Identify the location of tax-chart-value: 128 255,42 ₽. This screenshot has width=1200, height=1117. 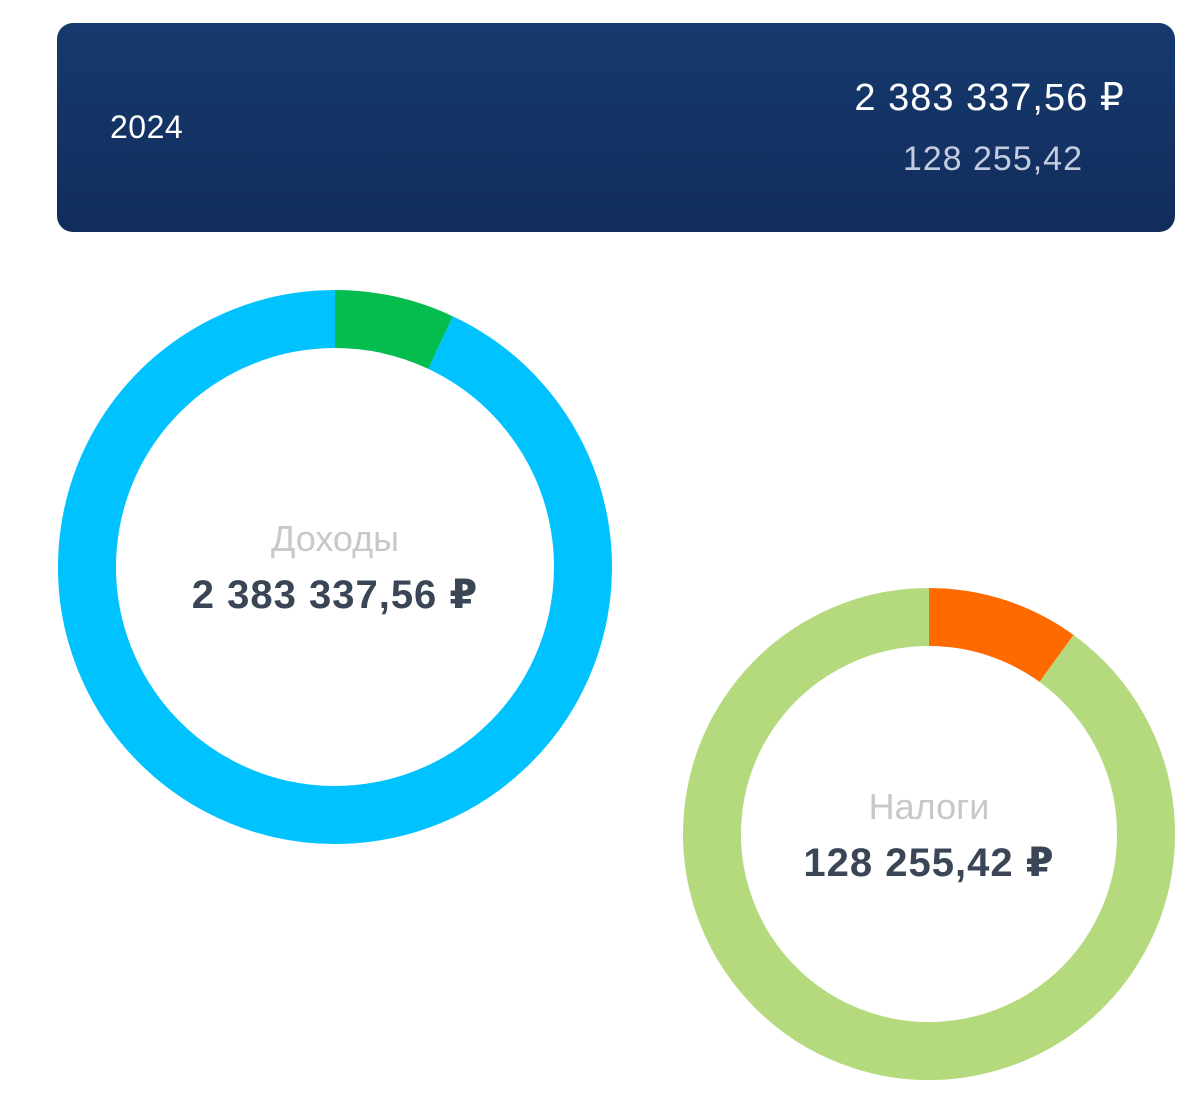
(929, 863).